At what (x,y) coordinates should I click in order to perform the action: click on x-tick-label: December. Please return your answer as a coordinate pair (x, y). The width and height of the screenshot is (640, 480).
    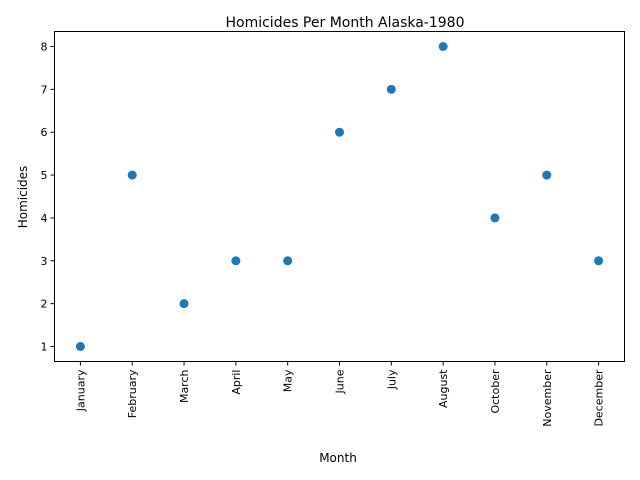
    Looking at the image, I should click on (599, 398).